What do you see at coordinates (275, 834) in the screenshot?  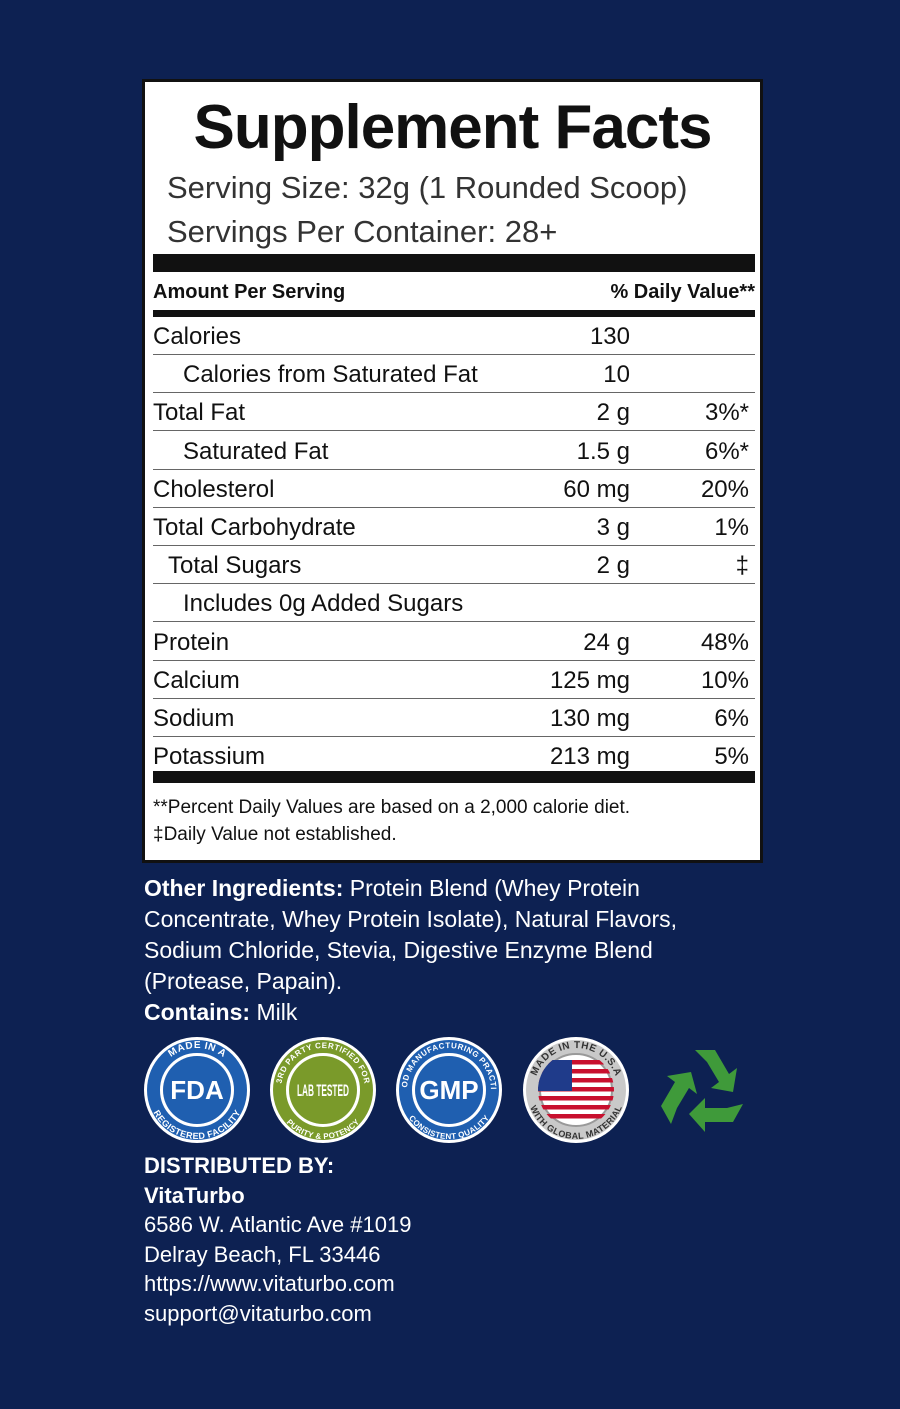 I see `footnote: ‡Daily Value not established.` at bounding box center [275, 834].